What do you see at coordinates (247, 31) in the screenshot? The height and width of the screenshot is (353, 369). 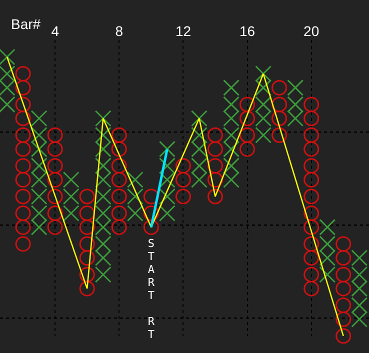 I see `x-tick-label: 16` at bounding box center [247, 31].